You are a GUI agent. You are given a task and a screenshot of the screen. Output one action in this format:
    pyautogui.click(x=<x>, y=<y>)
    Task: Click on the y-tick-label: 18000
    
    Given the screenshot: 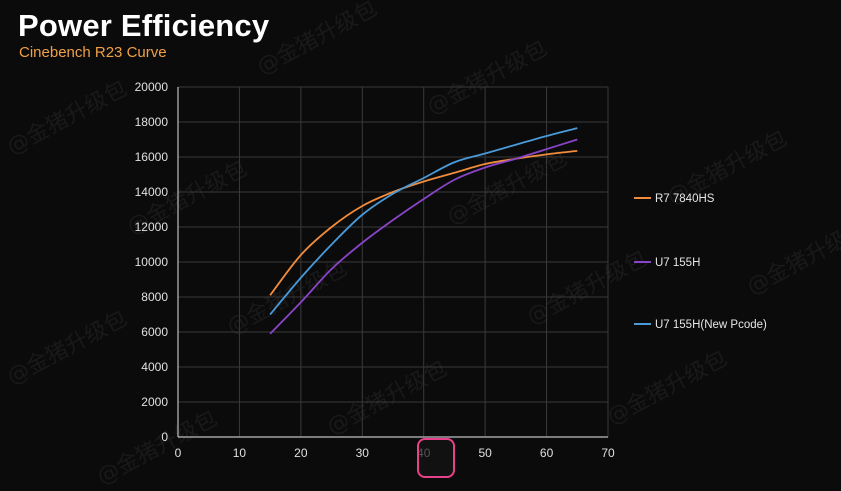 What is the action you would take?
    pyautogui.click(x=152, y=122)
    